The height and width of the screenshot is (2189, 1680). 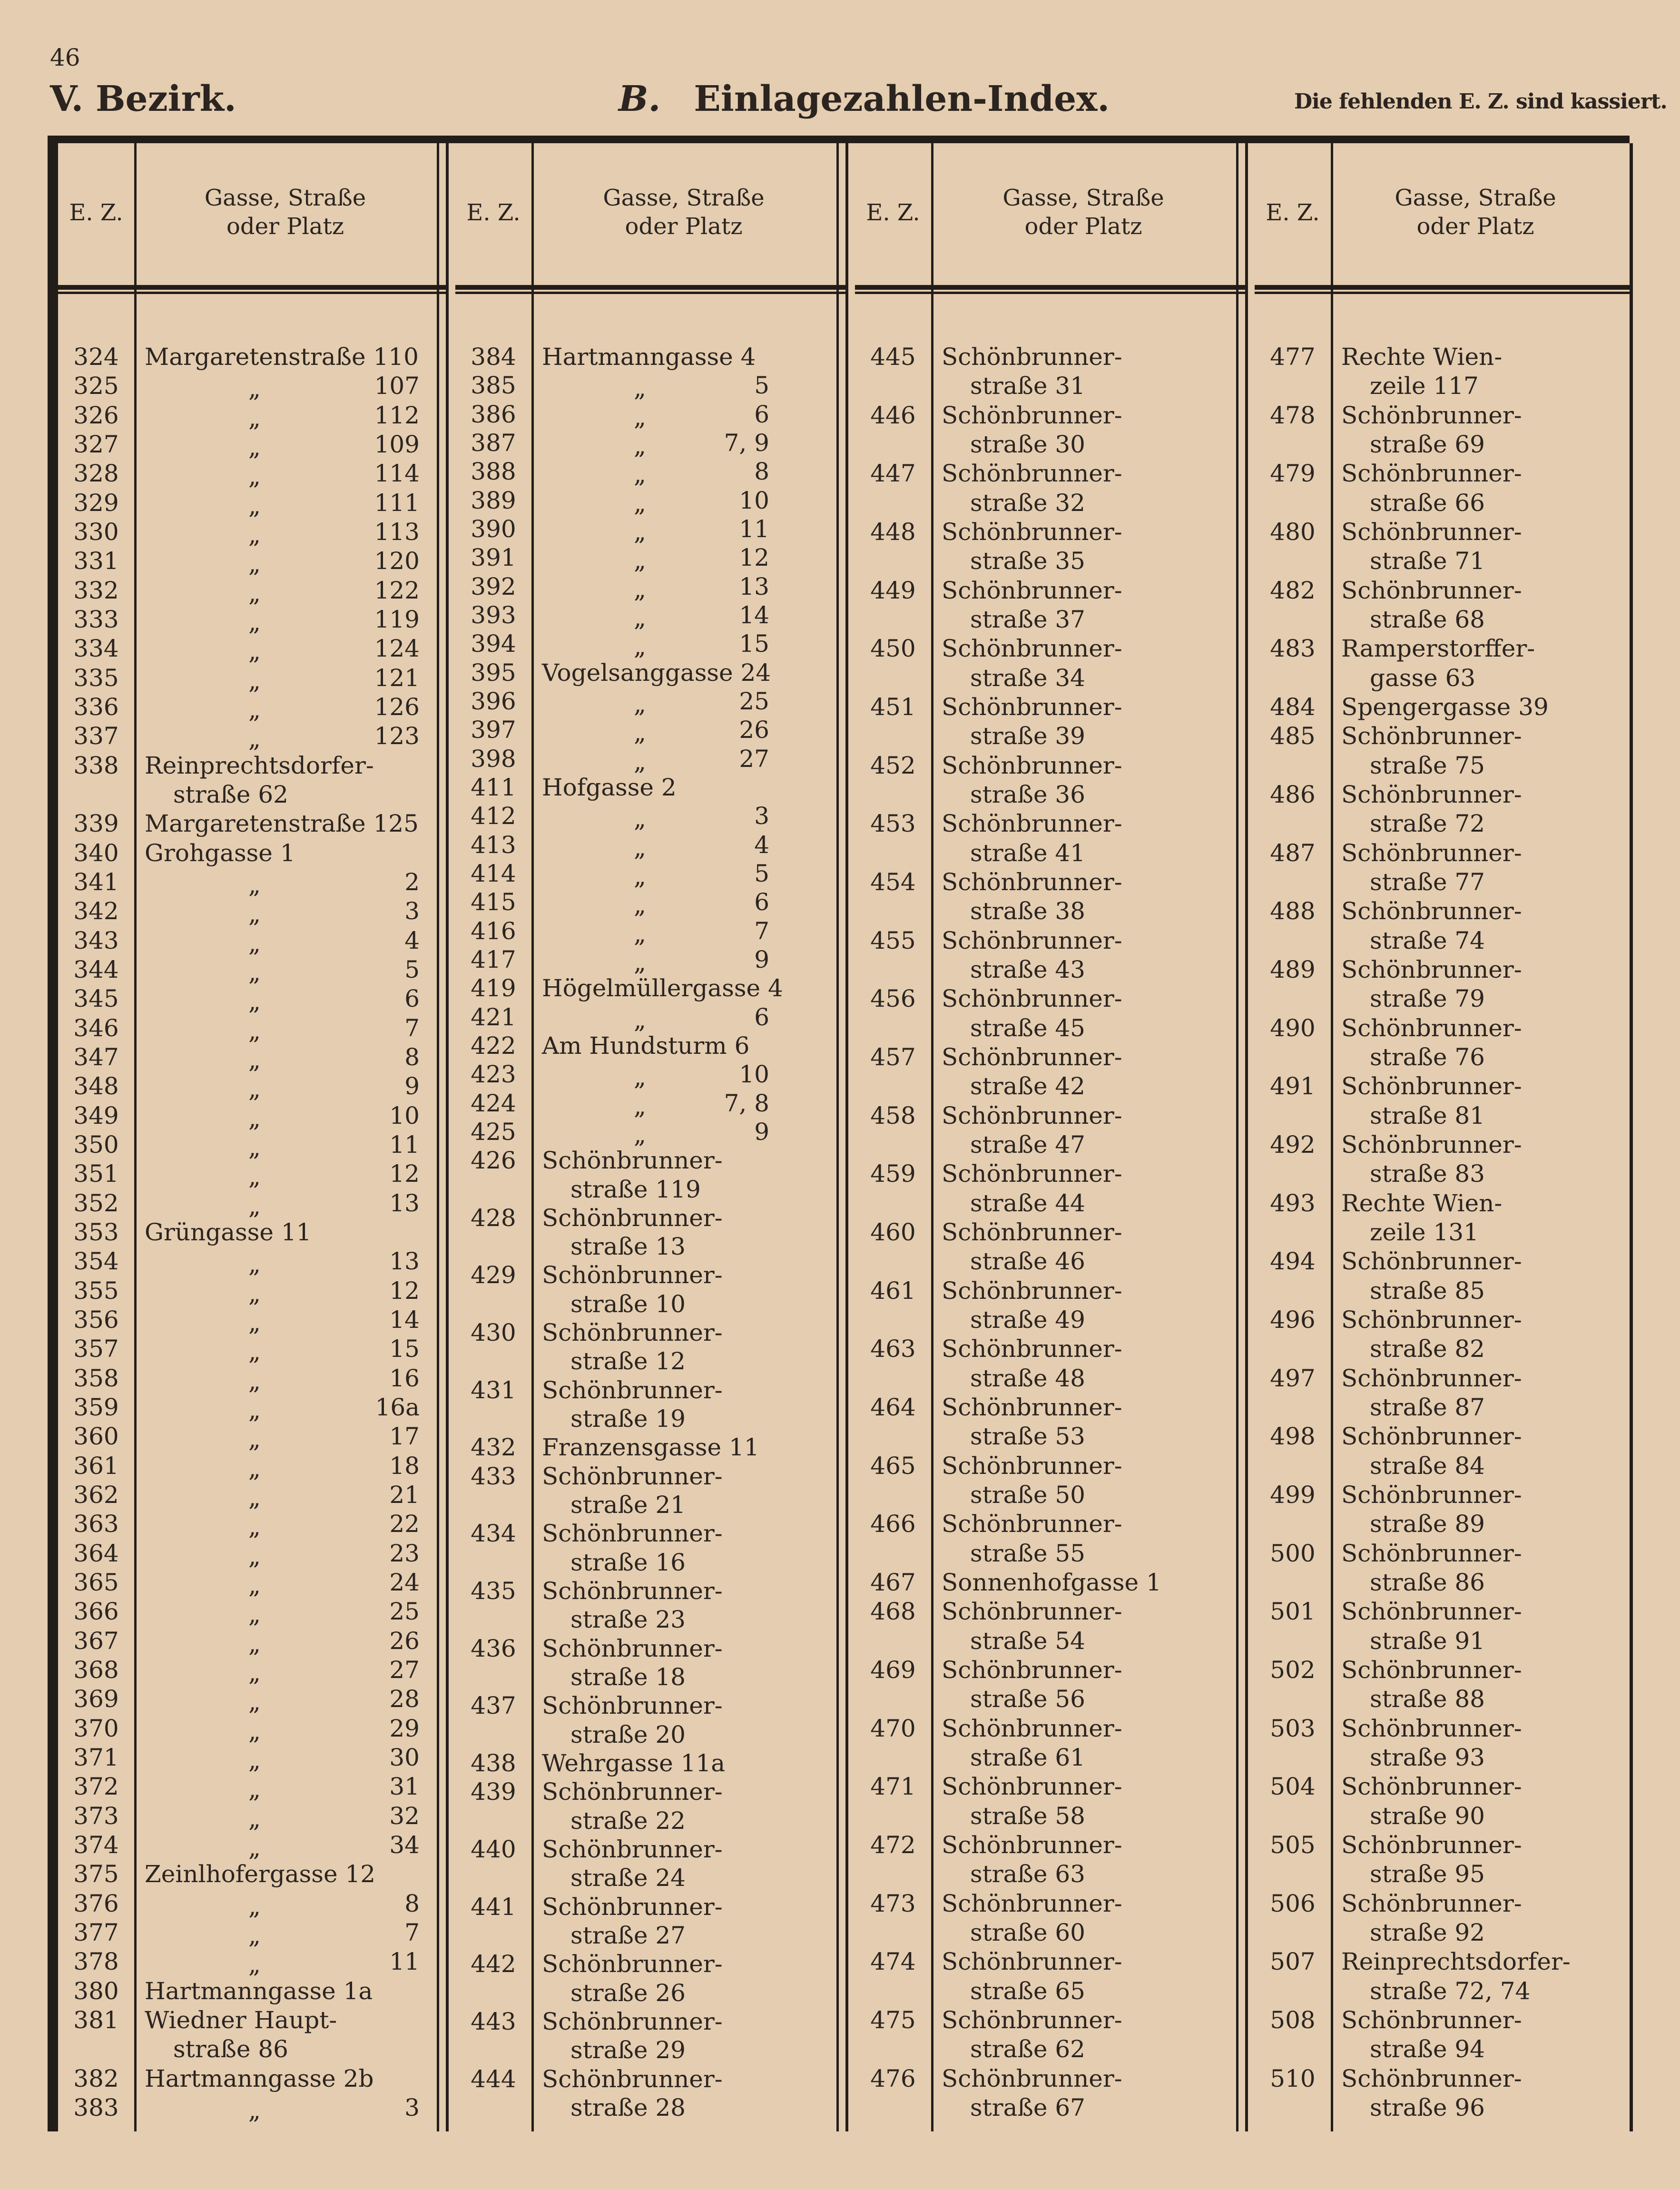 What do you see at coordinates (1293, 707) in the screenshot?
I see `ez-number: 484` at bounding box center [1293, 707].